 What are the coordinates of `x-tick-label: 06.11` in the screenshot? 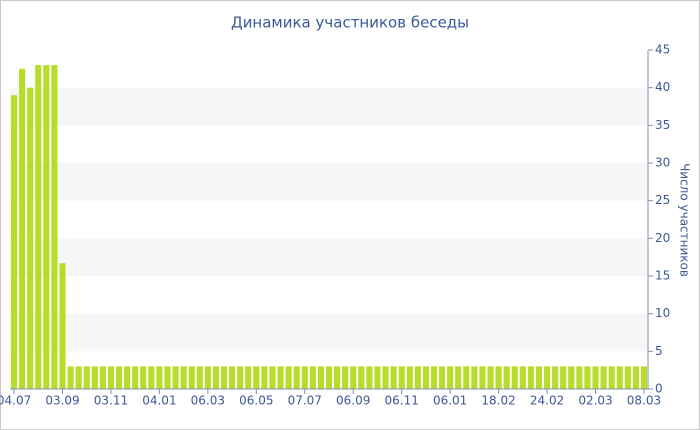 It's located at (402, 401).